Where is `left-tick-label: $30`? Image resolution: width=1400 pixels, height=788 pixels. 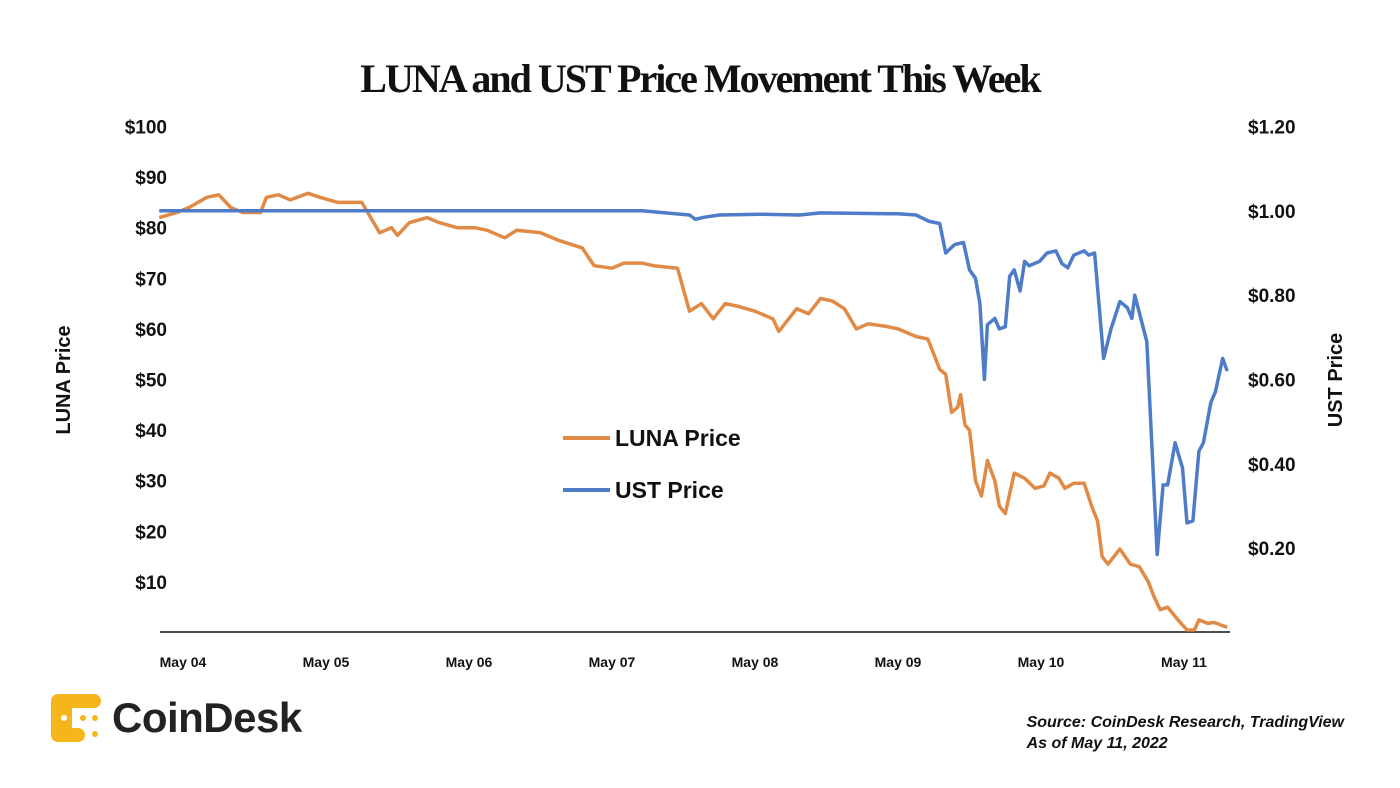
left-tick-label: $30 is located at coordinates (151, 482).